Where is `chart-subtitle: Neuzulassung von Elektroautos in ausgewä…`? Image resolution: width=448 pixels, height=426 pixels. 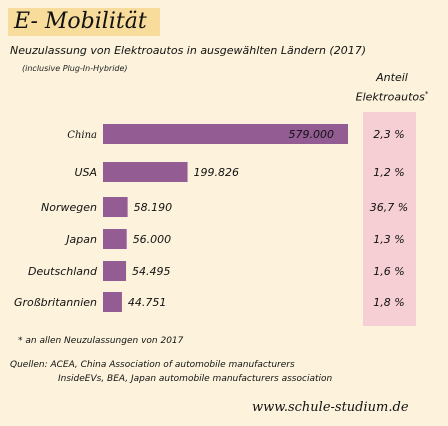
chart-subtitle: Neuzulassung von Elektroautos in ausgewä… is located at coordinates (188, 50).